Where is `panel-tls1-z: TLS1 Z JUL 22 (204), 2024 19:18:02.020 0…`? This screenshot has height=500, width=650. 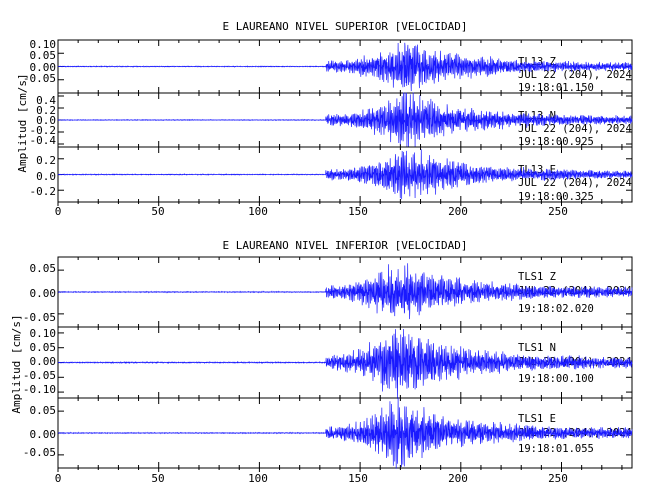
panel-tls1-z: TLS1 Z JUL 22 (204), 2024 19:18:02.020 0… is located at coordinates (328, 292).